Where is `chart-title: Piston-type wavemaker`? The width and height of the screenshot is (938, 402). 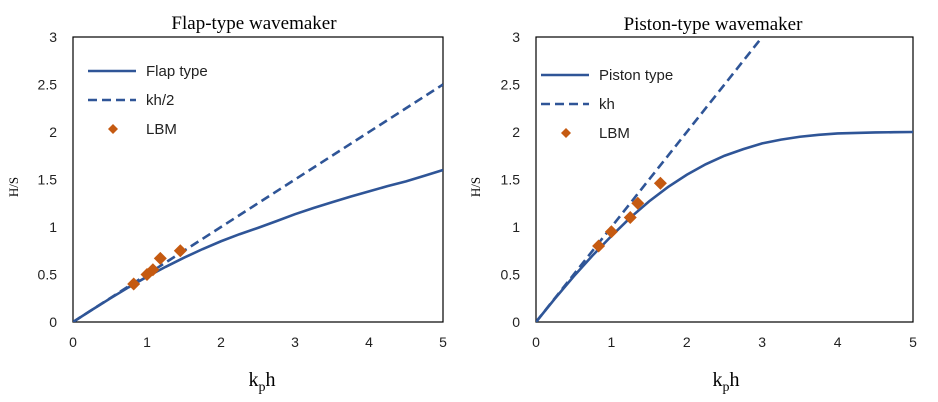 chart-title: Piston-type wavemaker is located at coordinates (714, 24).